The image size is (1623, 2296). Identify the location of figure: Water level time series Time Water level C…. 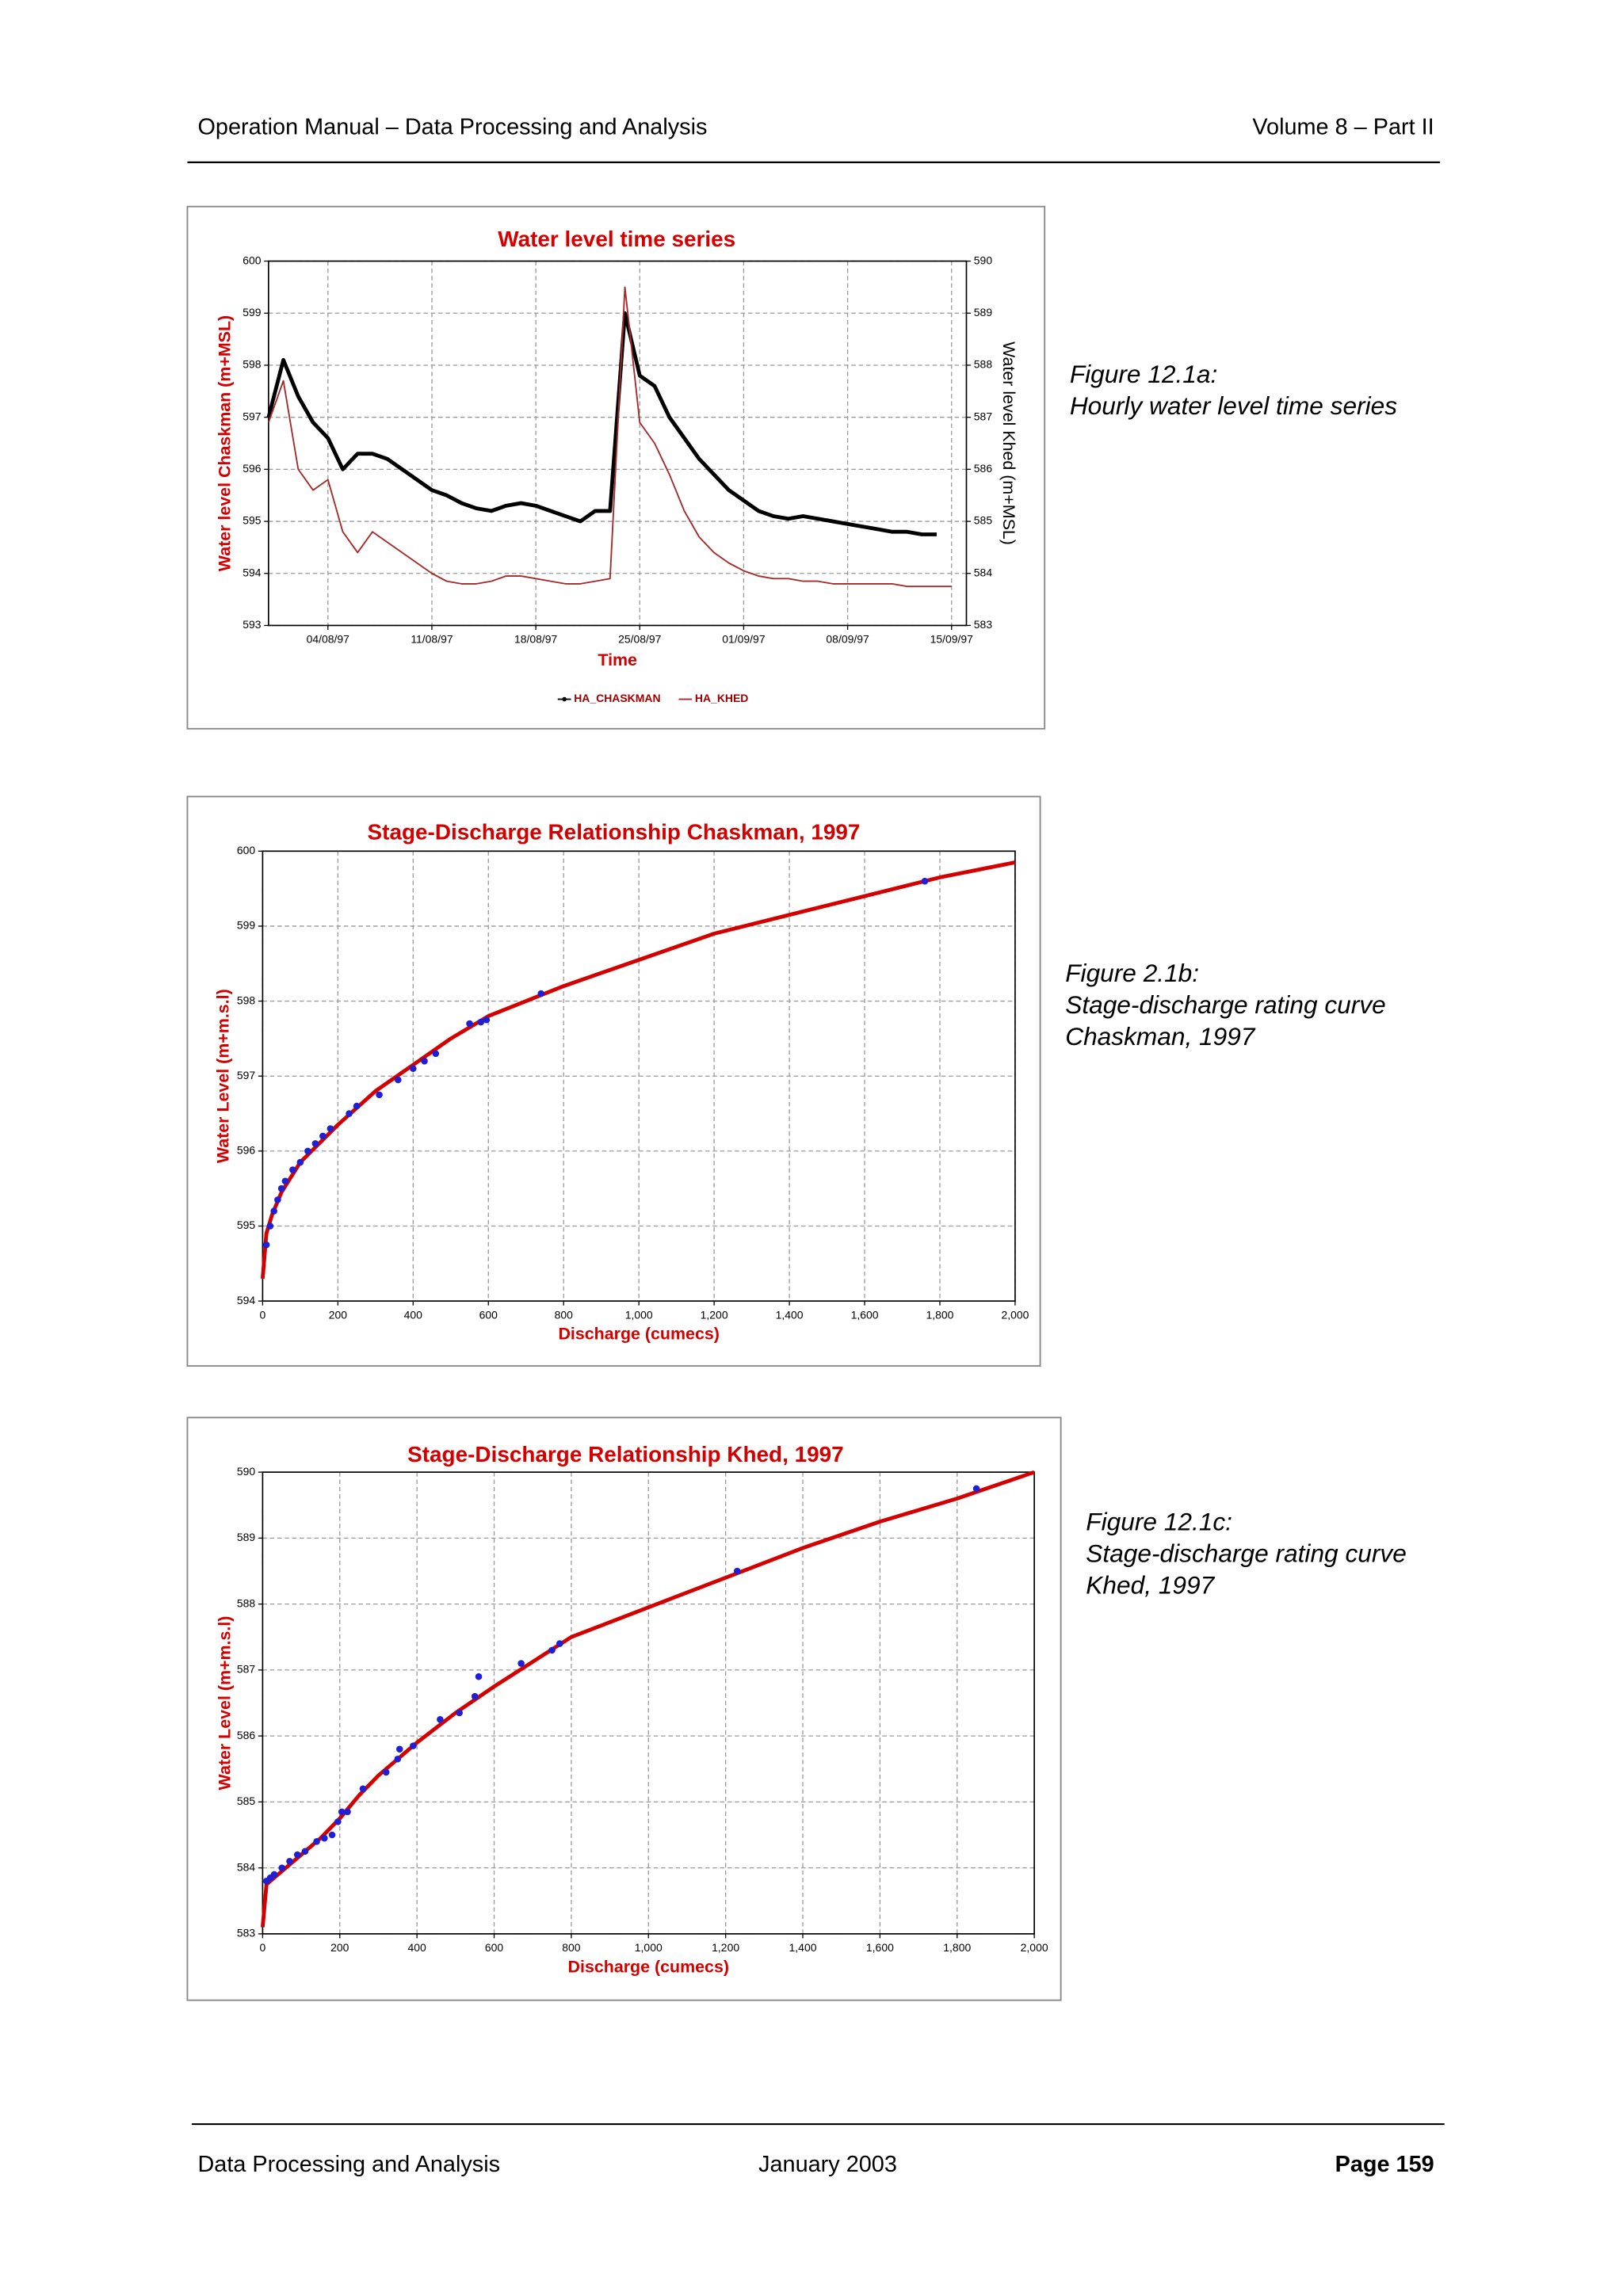
(616, 467).